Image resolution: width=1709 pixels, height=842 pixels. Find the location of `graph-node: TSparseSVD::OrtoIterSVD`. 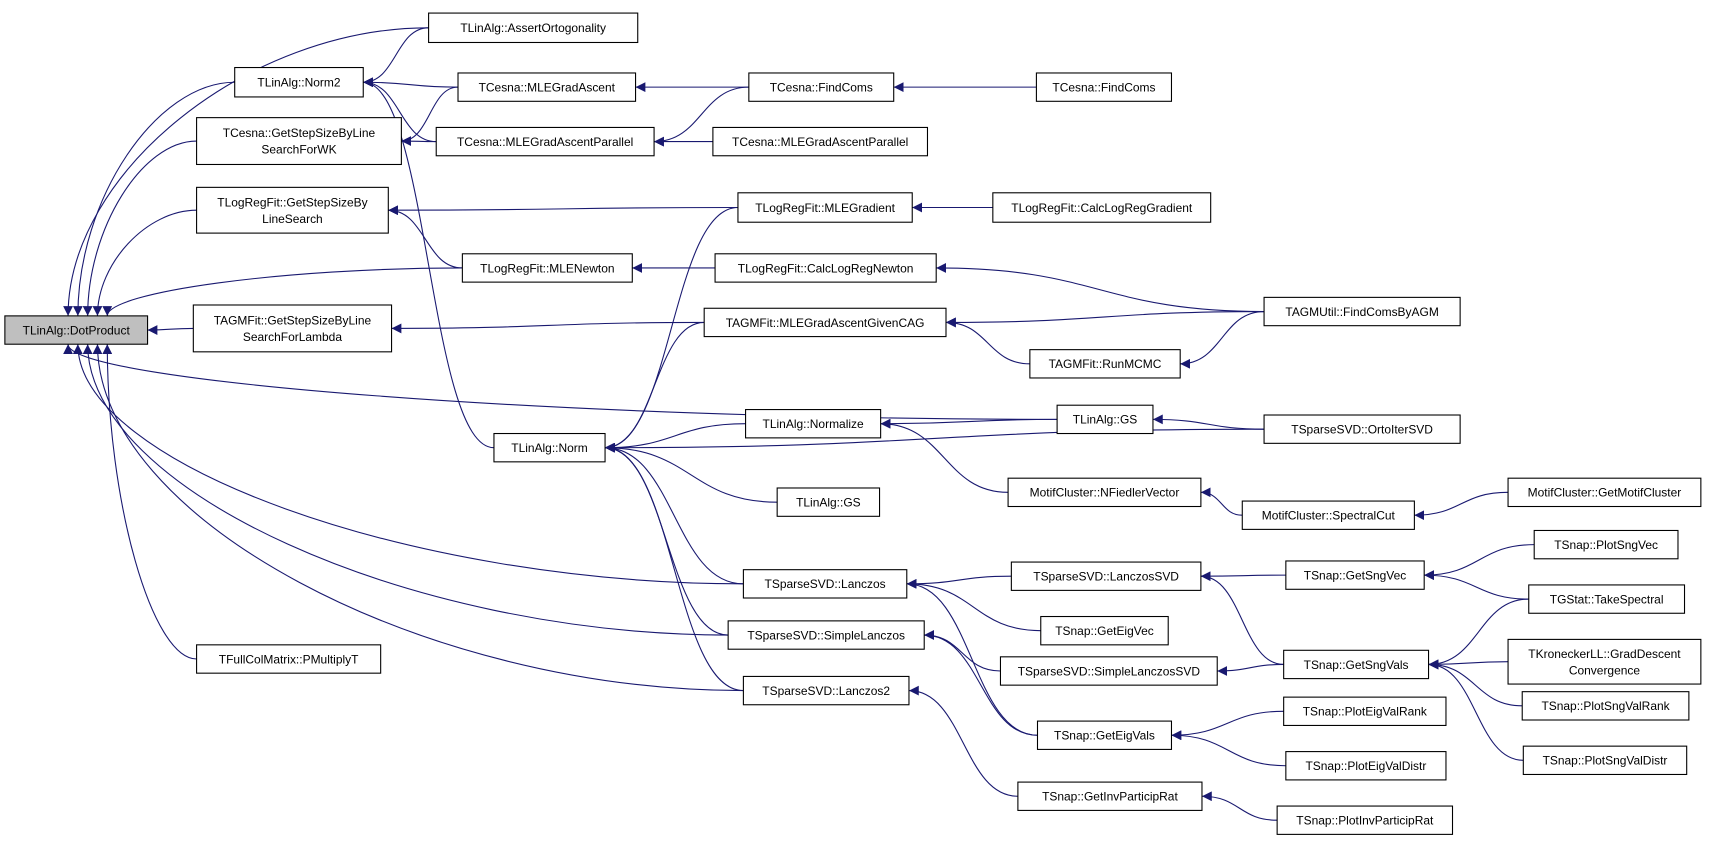

graph-node: TSparseSVD::OrtoIterSVD is located at coordinates (1362, 429).